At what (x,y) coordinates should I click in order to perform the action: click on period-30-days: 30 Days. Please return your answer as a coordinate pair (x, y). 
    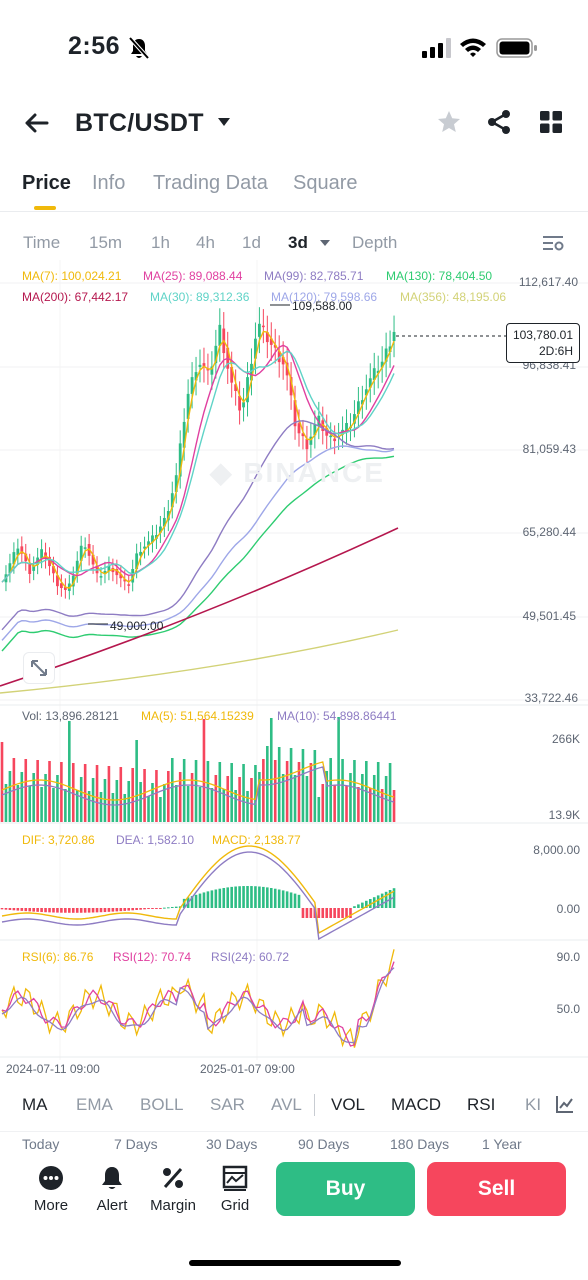
    Looking at the image, I should click on (232, 1144).